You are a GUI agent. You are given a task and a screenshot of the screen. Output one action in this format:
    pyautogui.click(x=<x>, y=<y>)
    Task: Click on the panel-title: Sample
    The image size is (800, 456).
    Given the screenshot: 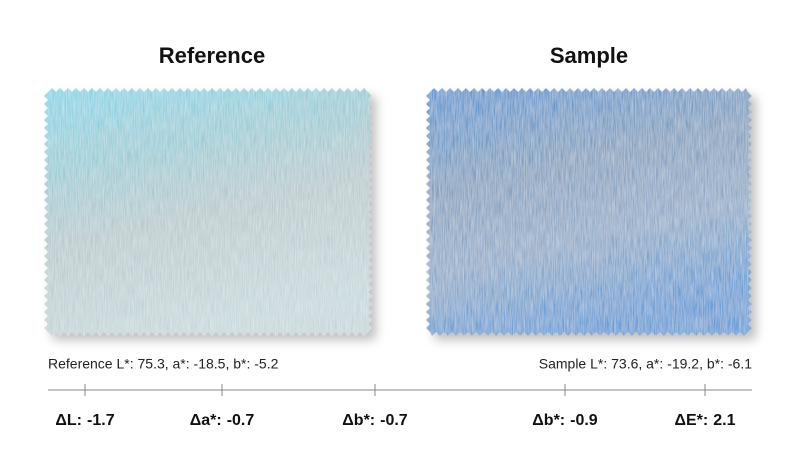 What is the action you would take?
    pyautogui.click(x=589, y=55)
    